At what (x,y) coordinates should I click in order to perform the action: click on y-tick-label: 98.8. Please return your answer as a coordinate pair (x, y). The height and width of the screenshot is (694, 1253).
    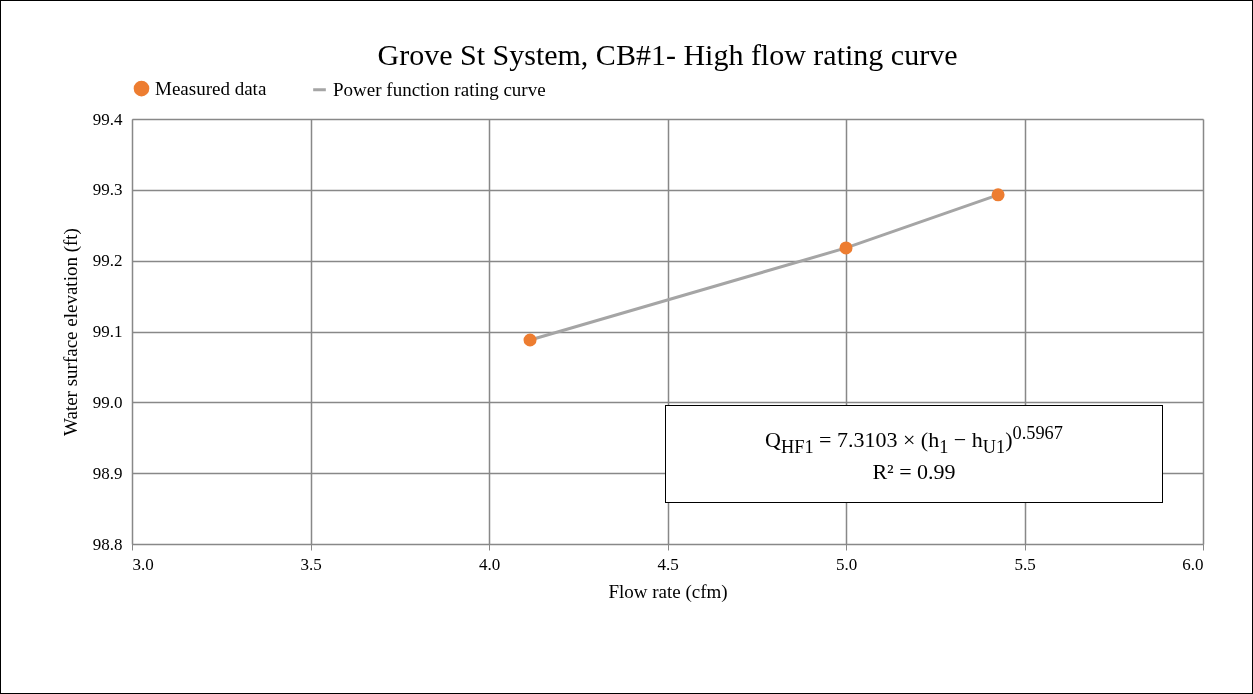
    Looking at the image, I should click on (107, 544).